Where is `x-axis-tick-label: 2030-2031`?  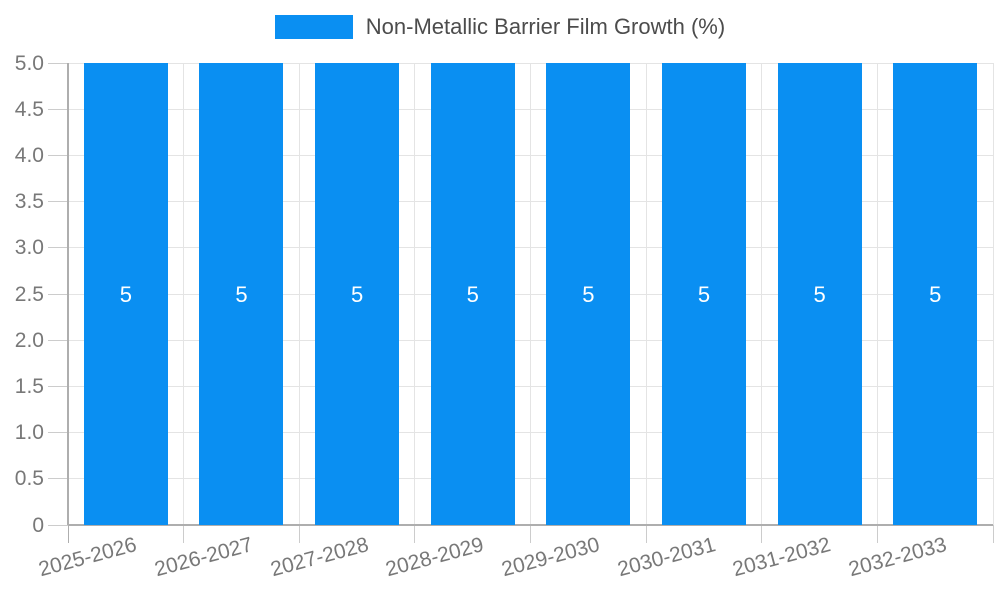
x-axis-tick-label: 2030-2031 is located at coordinates (666, 557).